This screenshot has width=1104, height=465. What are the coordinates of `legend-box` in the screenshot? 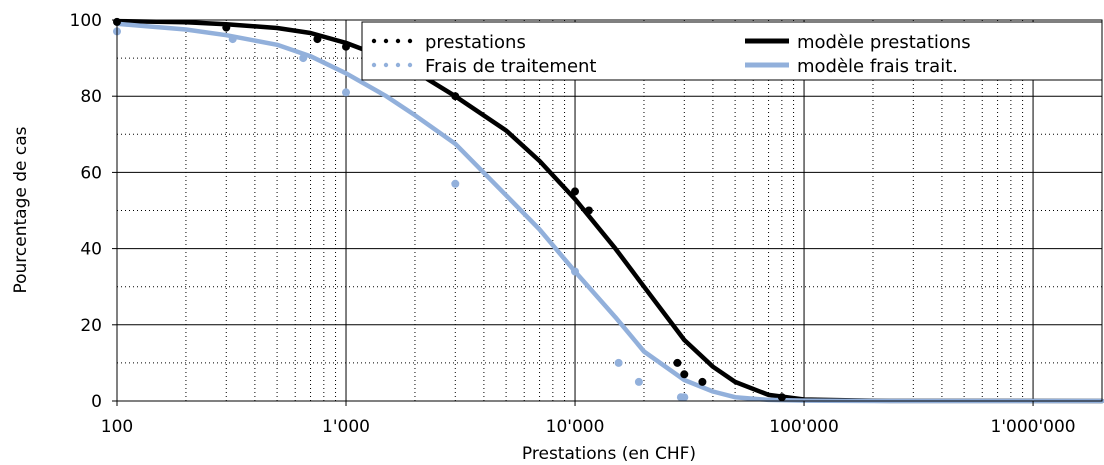 It's located at (732, 51).